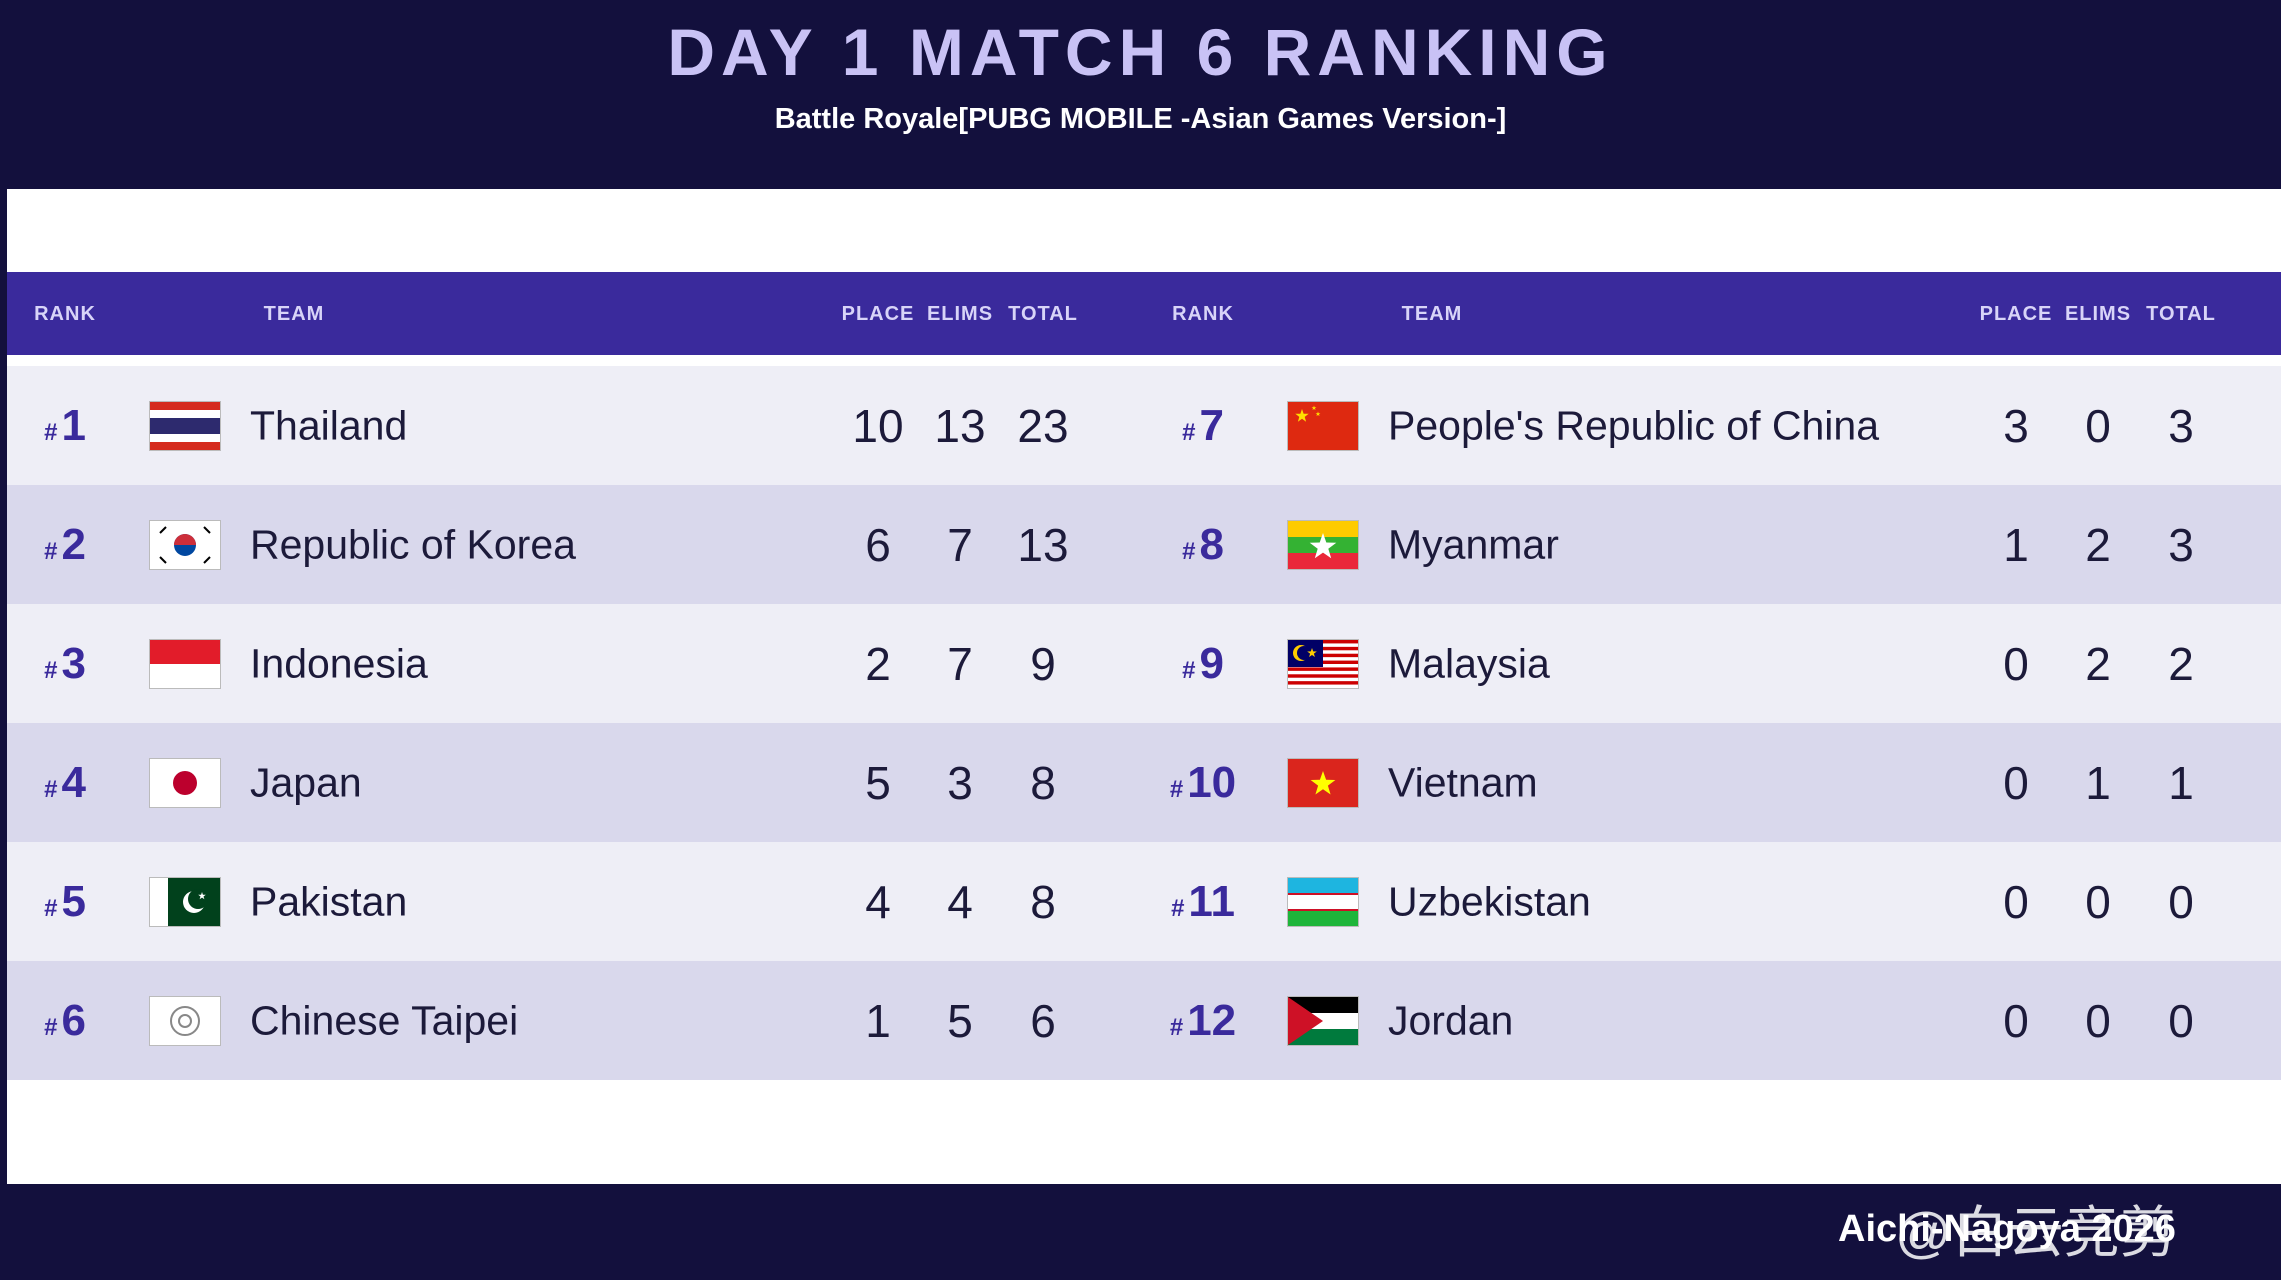 The width and height of the screenshot is (2281, 1280). What do you see at coordinates (2098, 425) in the screenshot?
I see `elims: 0` at bounding box center [2098, 425].